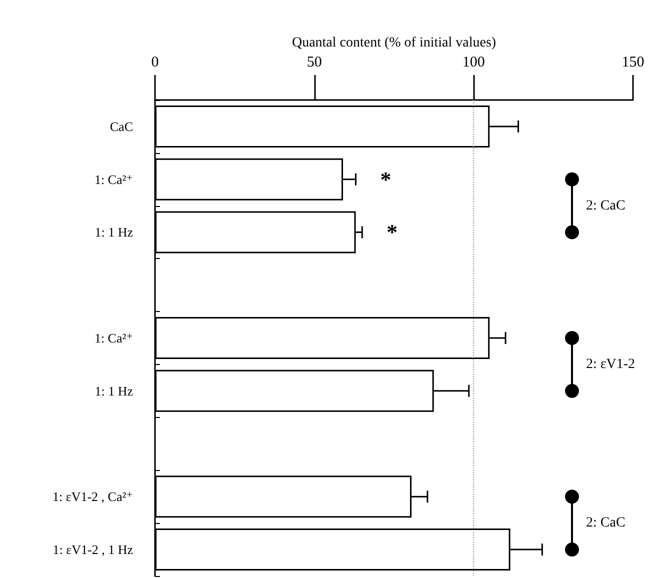 The image size is (659, 578). What do you see at coordinates (394, 43) in the screenshot?
I see `x-axis-title: Quantal content (% of initial values)` at bounding box center [394, 43].